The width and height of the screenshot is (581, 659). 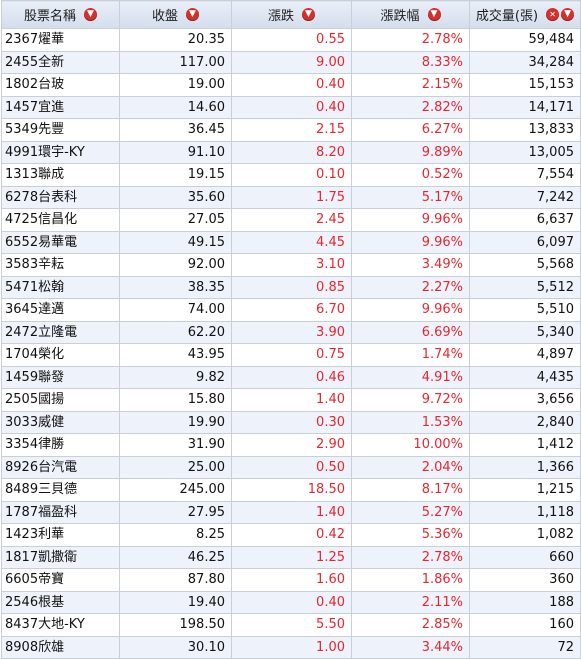 I want to click on table-row: 2505國揚 15.80 1.40 9.72% 3,656, so click(x=291, y=400).